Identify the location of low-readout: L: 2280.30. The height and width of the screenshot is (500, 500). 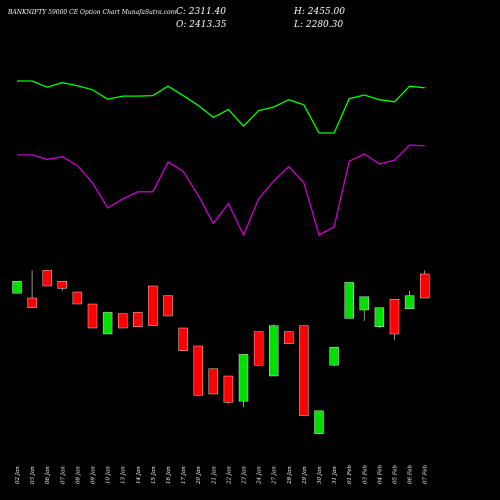
(318, 25).